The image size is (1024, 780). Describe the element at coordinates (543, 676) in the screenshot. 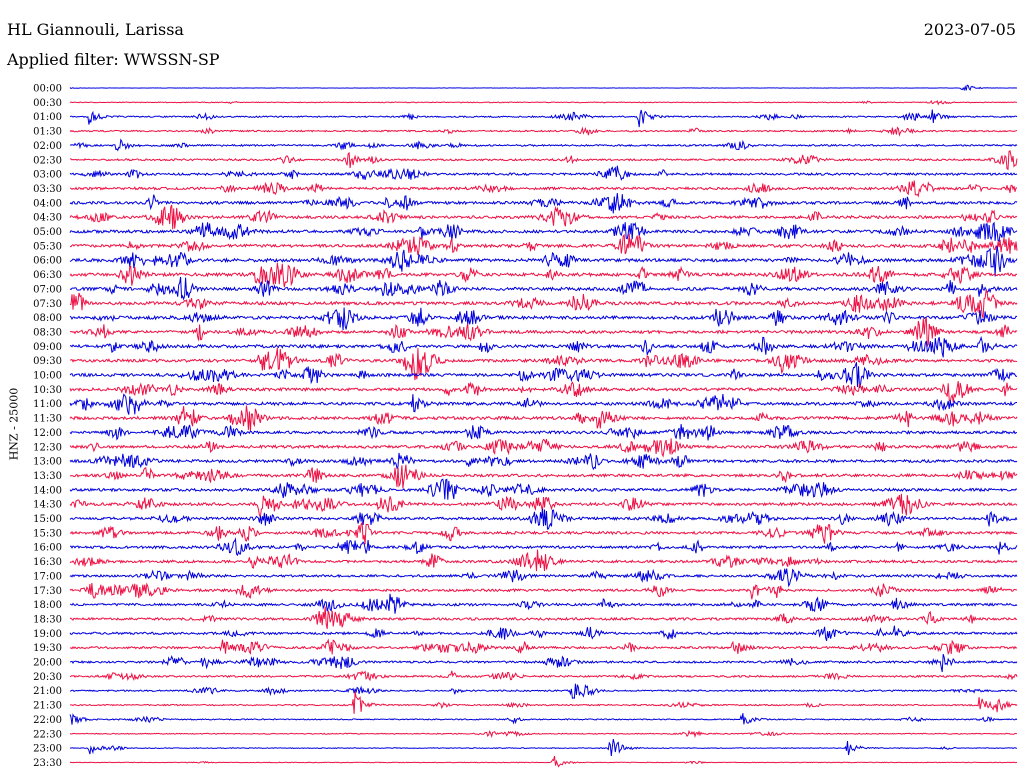

I see `trace-row-2030` at that location.